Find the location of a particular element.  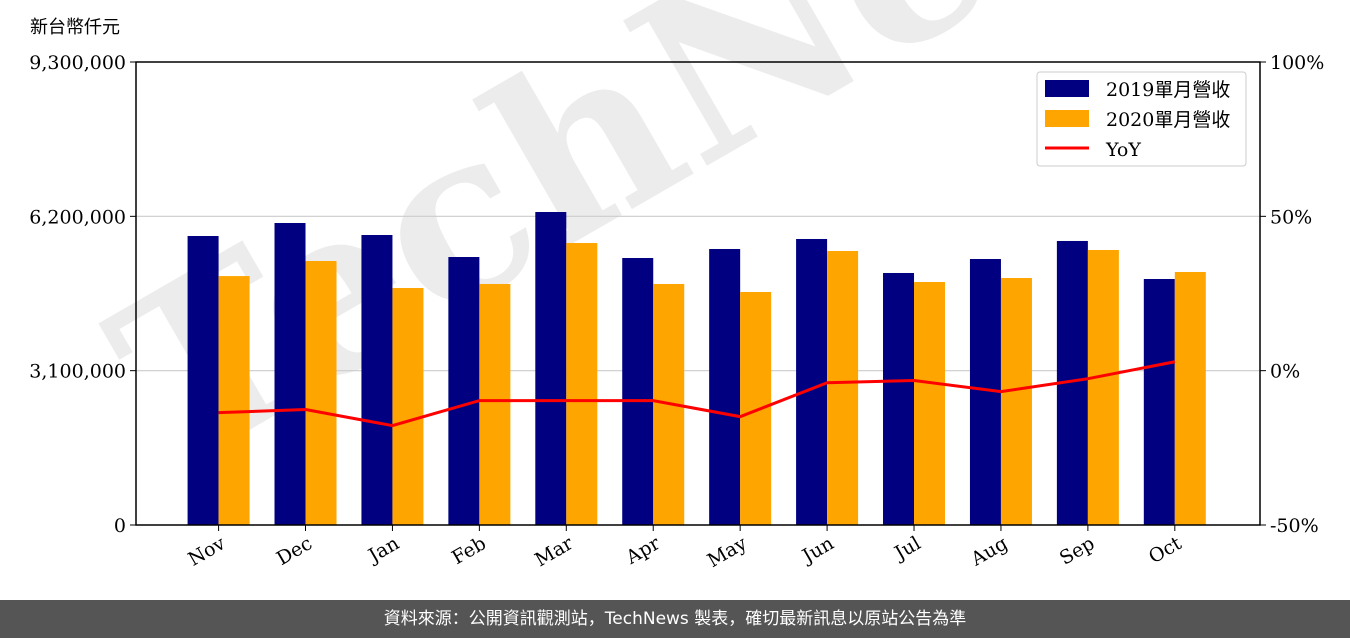

bar-2019單月營收-Jan is located at coordinates (377, 380).